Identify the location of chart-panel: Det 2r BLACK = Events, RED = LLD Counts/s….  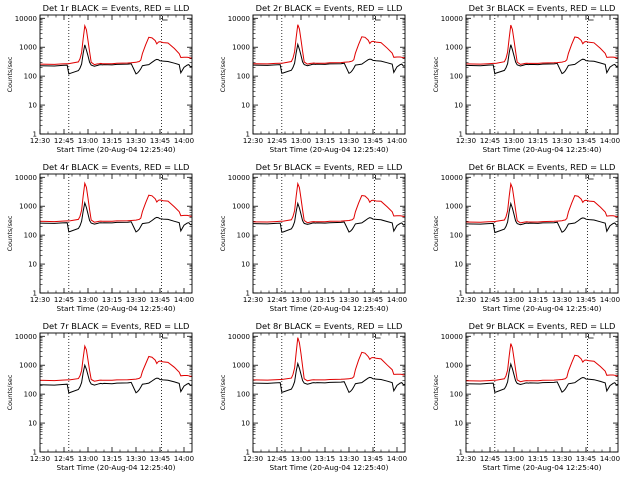
(313, 78).